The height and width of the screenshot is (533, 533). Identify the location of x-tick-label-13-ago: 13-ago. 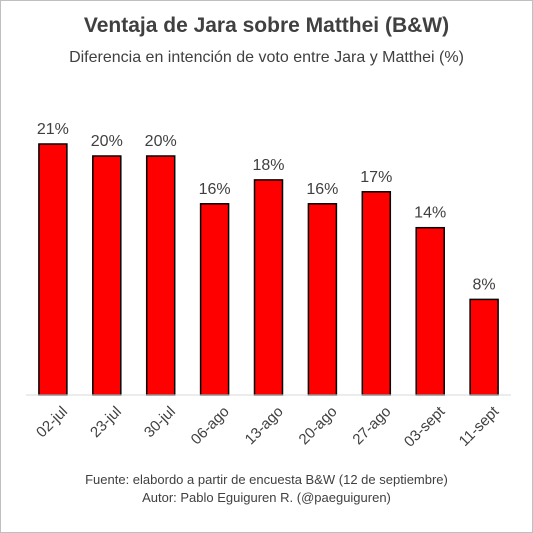
(264, 425).